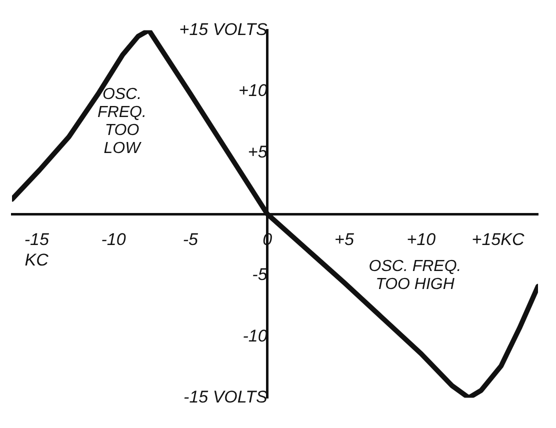 The image size is (556, 428). What do you see at coordinates (226, 397) in the screenshot?
I see `y-tick-label: -15 VOLTS` at bounding box center [226, 397].